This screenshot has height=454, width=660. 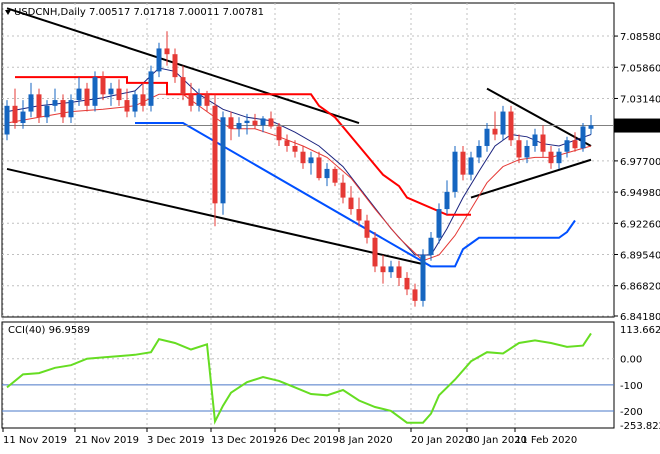 I want to click on date-tick-label: 3 Dec 2019, so click(x=176, y=440).